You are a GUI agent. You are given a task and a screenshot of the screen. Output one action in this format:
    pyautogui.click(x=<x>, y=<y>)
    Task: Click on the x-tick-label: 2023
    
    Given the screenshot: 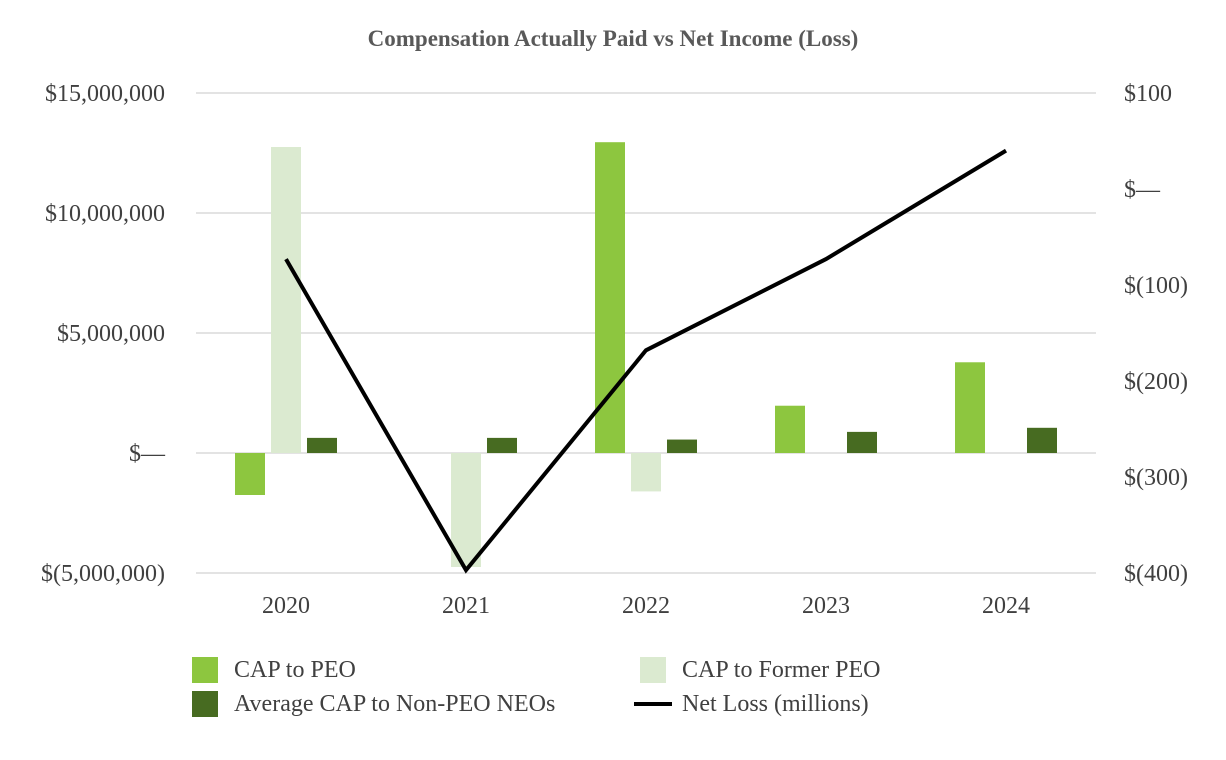 What is the action you would take?
    pyautogui.click(x=826, y=606)
    